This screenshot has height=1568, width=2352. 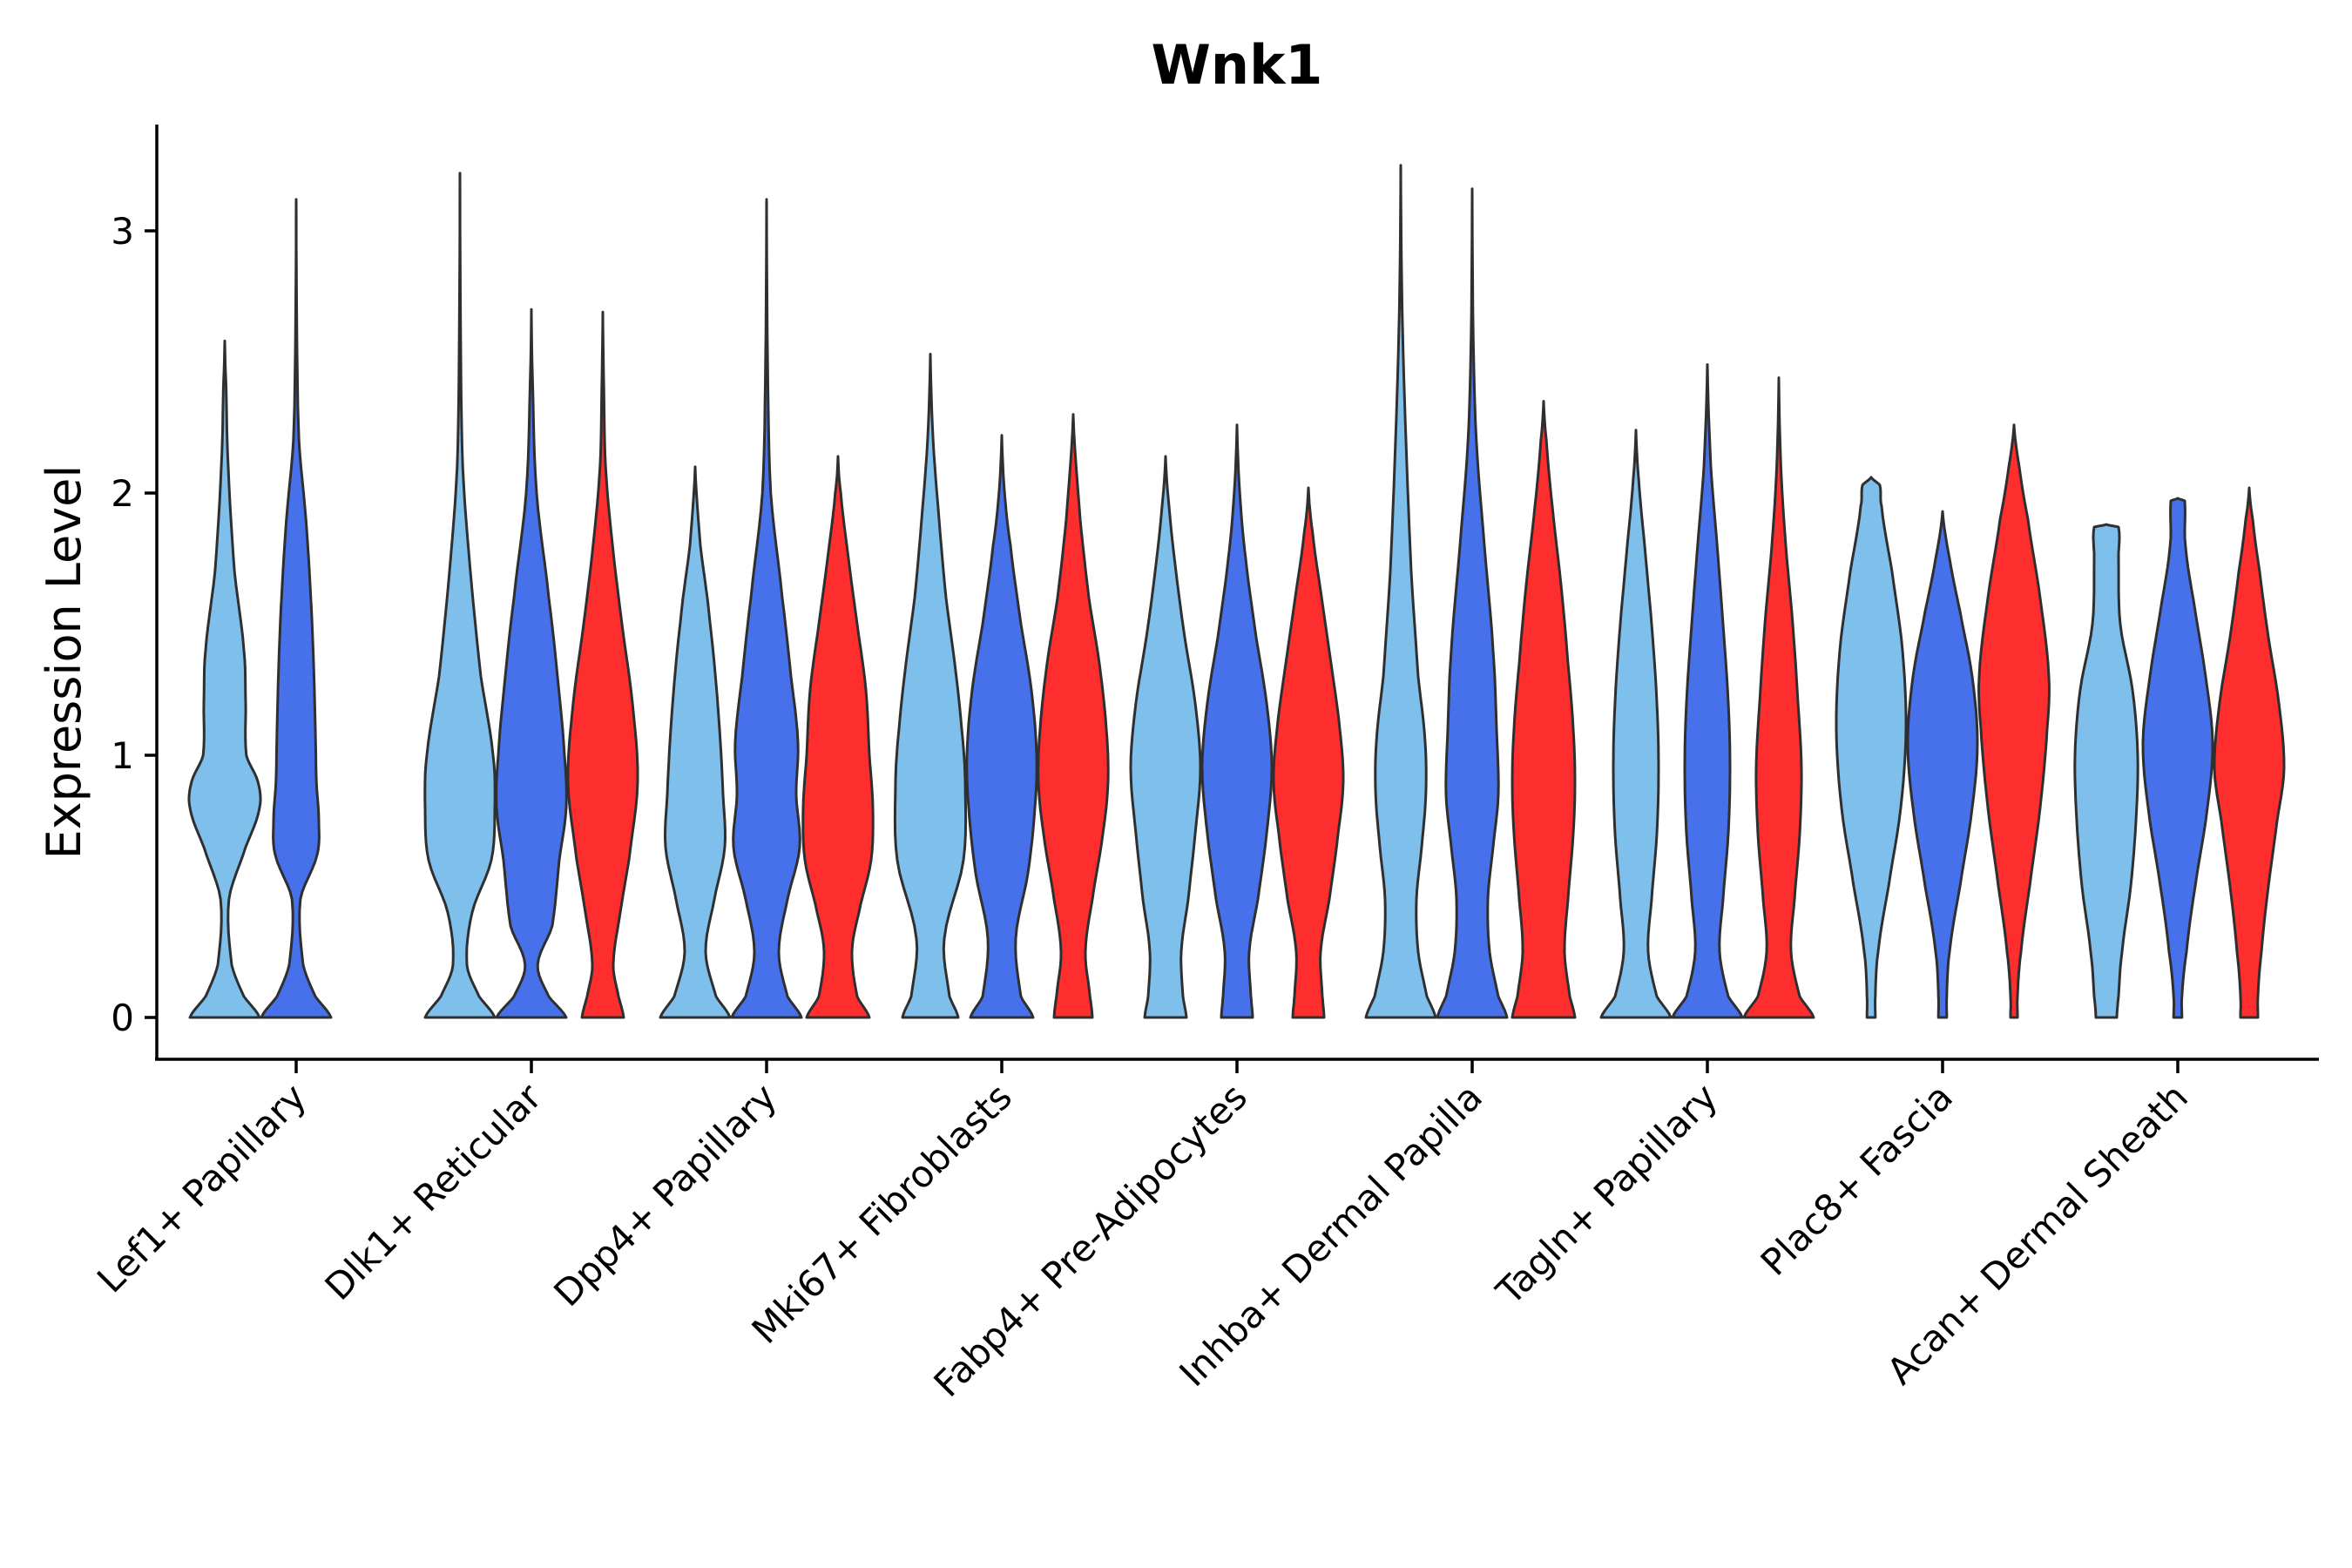 What do you see at coordinates (1607, 1194) in the screenshot?
I see `x-tick-label: Tagln+ Papillary` at bounding box center [1607, 1194].